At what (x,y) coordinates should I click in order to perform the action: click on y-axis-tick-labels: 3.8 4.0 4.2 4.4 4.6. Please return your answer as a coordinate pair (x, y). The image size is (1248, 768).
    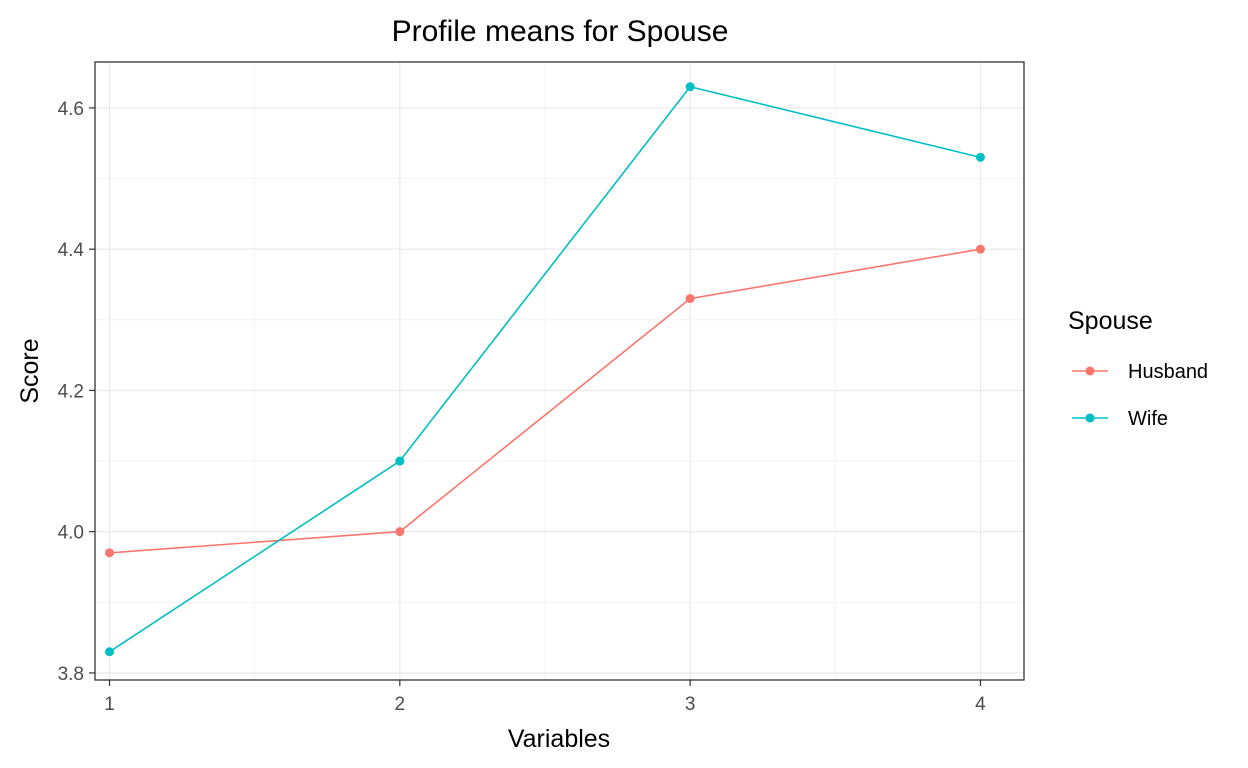
    Looking at the image, I should click on (71, 392).